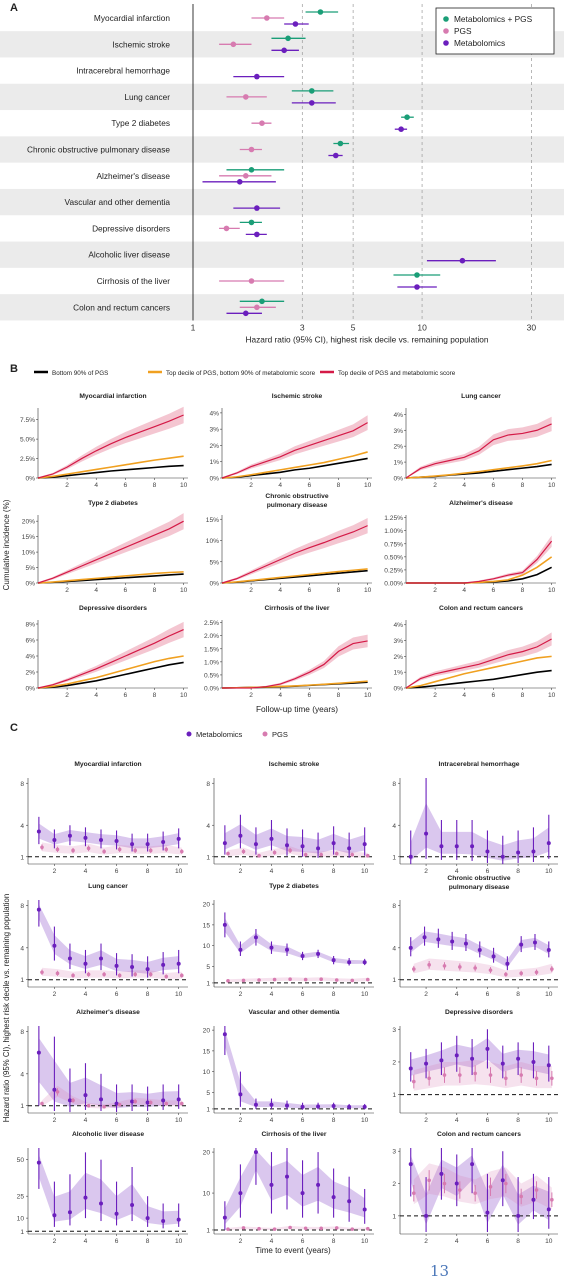 The width and height of the screenshot is (564, 1280). What do you see at coordinates (140, 123) in the screenshot?
I see `category-label: Type 2 diabetes` at bounding box center [140, 123].